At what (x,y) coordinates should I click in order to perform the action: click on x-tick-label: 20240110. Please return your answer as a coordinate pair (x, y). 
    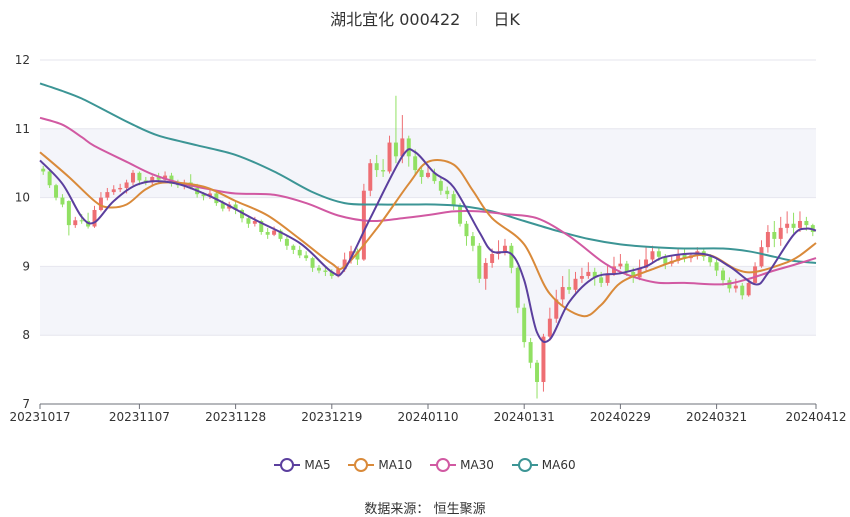
    Looking at the image, I should click on (427, 417).